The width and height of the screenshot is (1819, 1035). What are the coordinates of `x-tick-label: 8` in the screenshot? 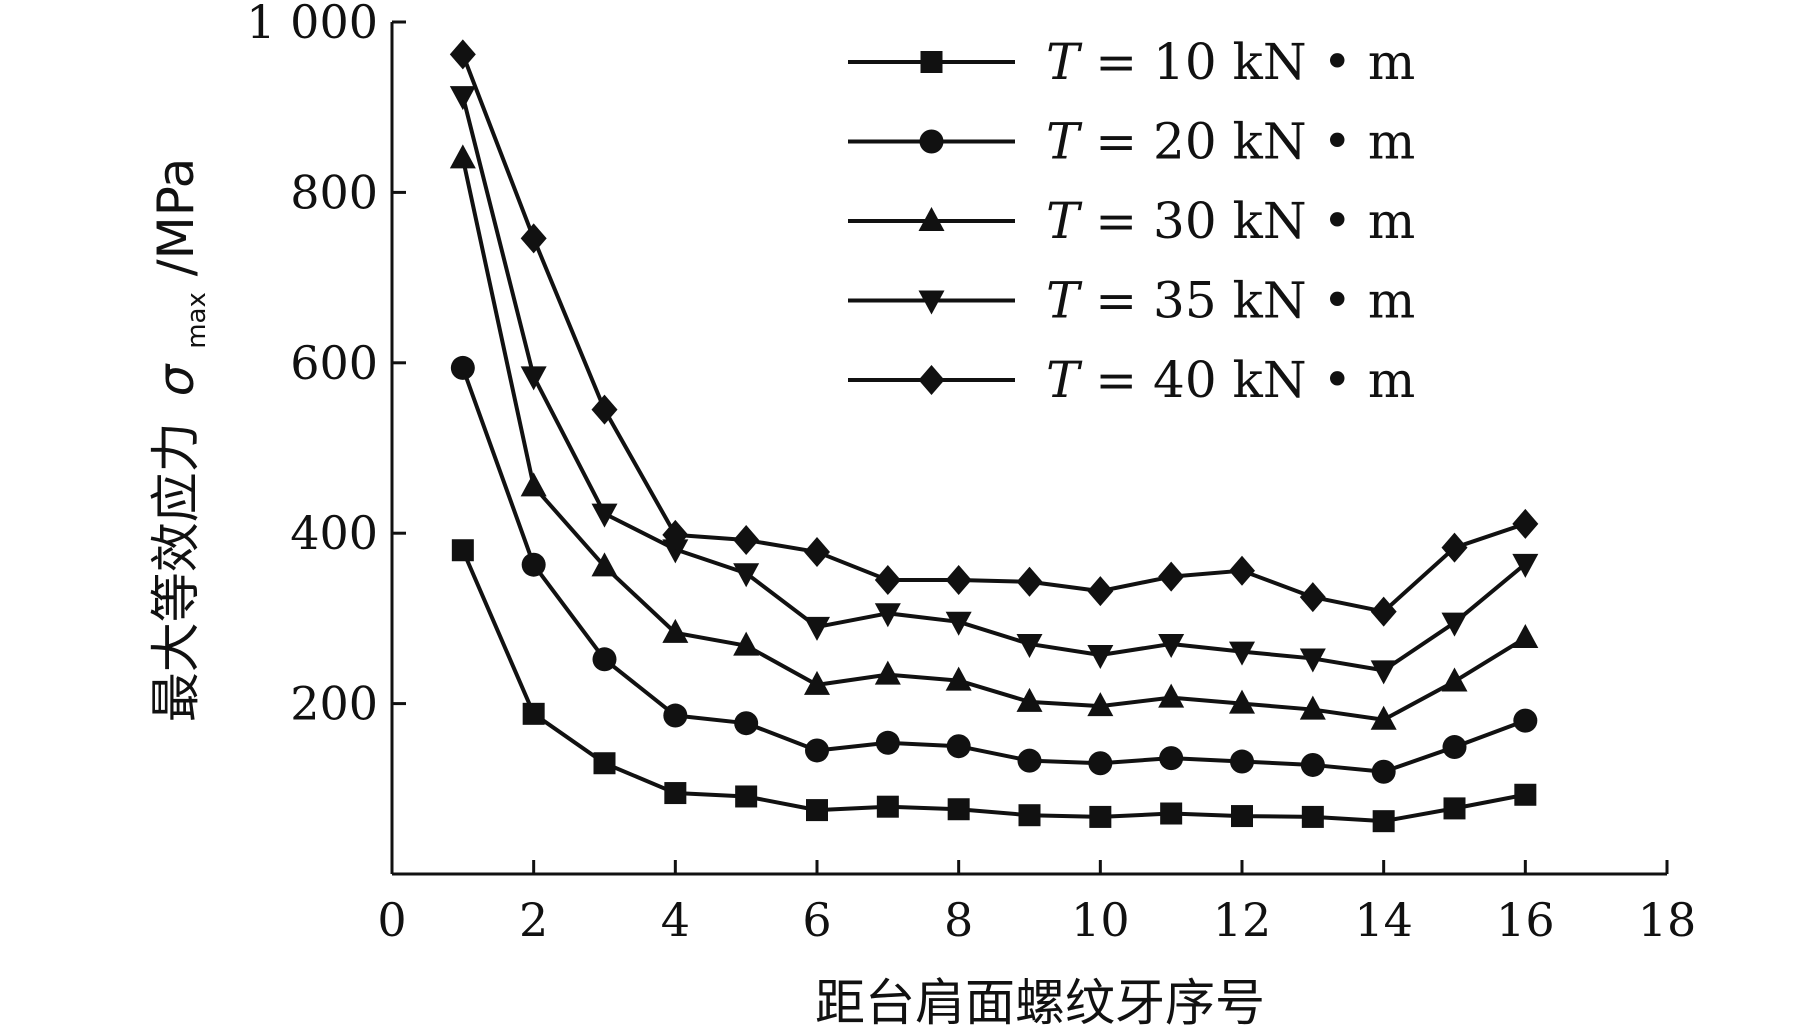 It's located at (958, 920).